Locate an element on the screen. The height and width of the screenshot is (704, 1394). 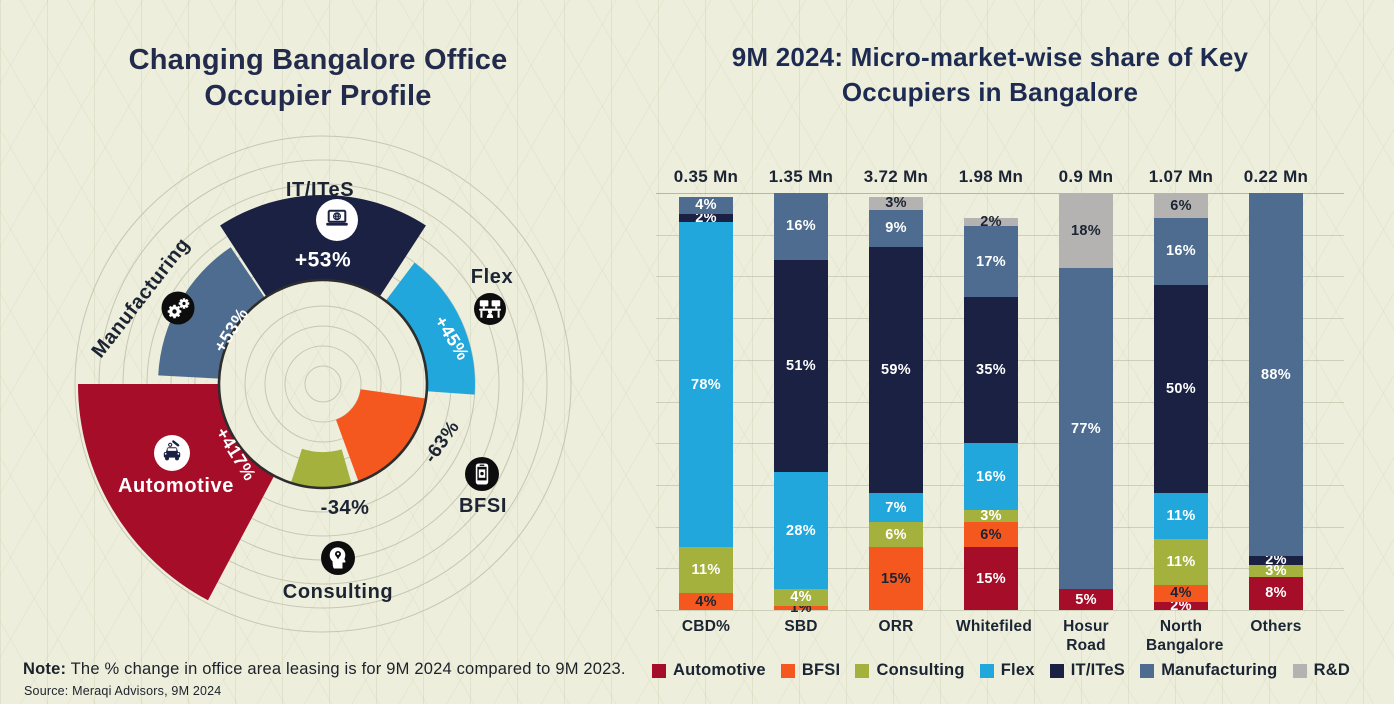
bar-segment-sbd-flex: 28% is located at coordinates (801, 531).